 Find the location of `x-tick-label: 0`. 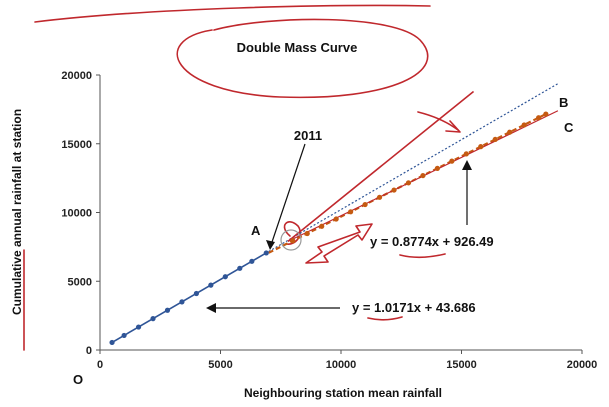

x-tick-label: 0 is located at coordinates (100, 365).